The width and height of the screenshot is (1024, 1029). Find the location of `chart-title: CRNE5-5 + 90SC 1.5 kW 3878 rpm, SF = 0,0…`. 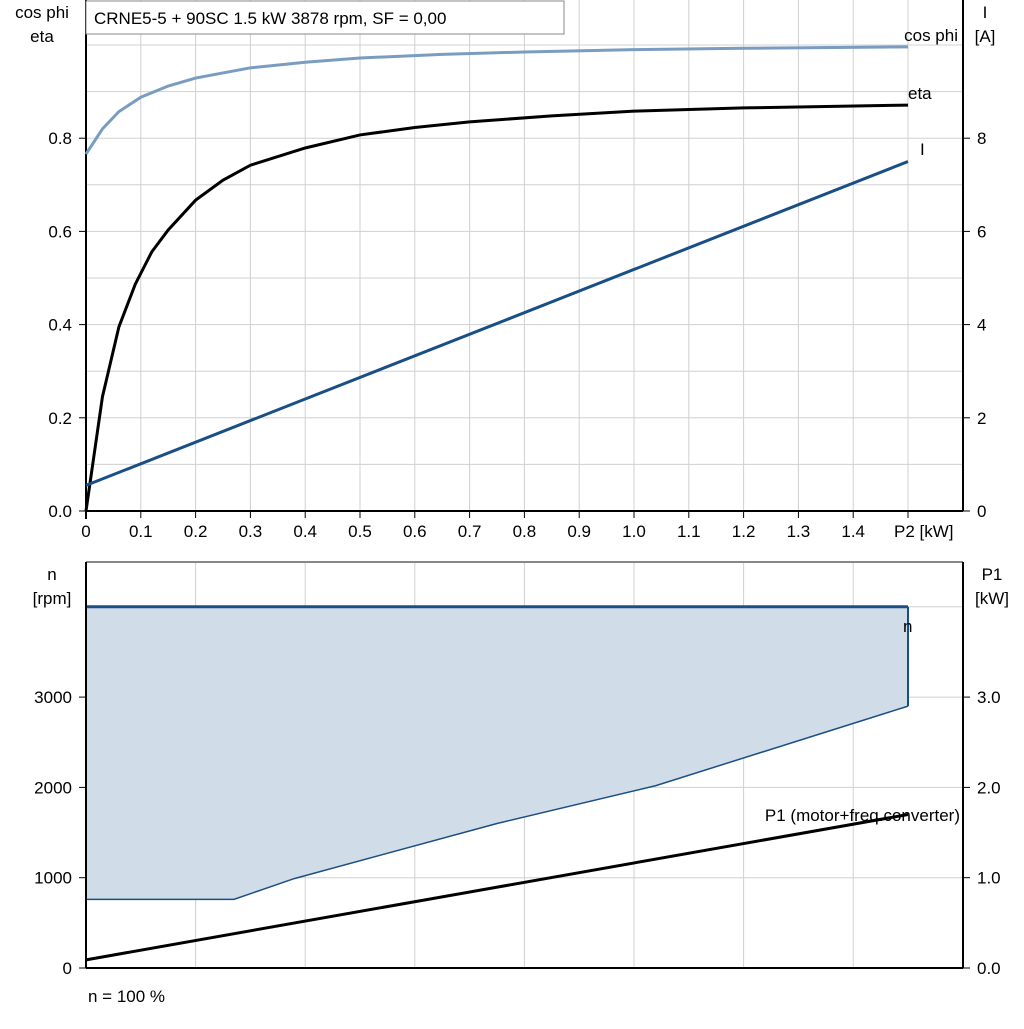

chart-title: CRNE5-5 + 90SC 1.5 kW 3878 rpm, SF = 0,0… is located at coordinates (270, 18).